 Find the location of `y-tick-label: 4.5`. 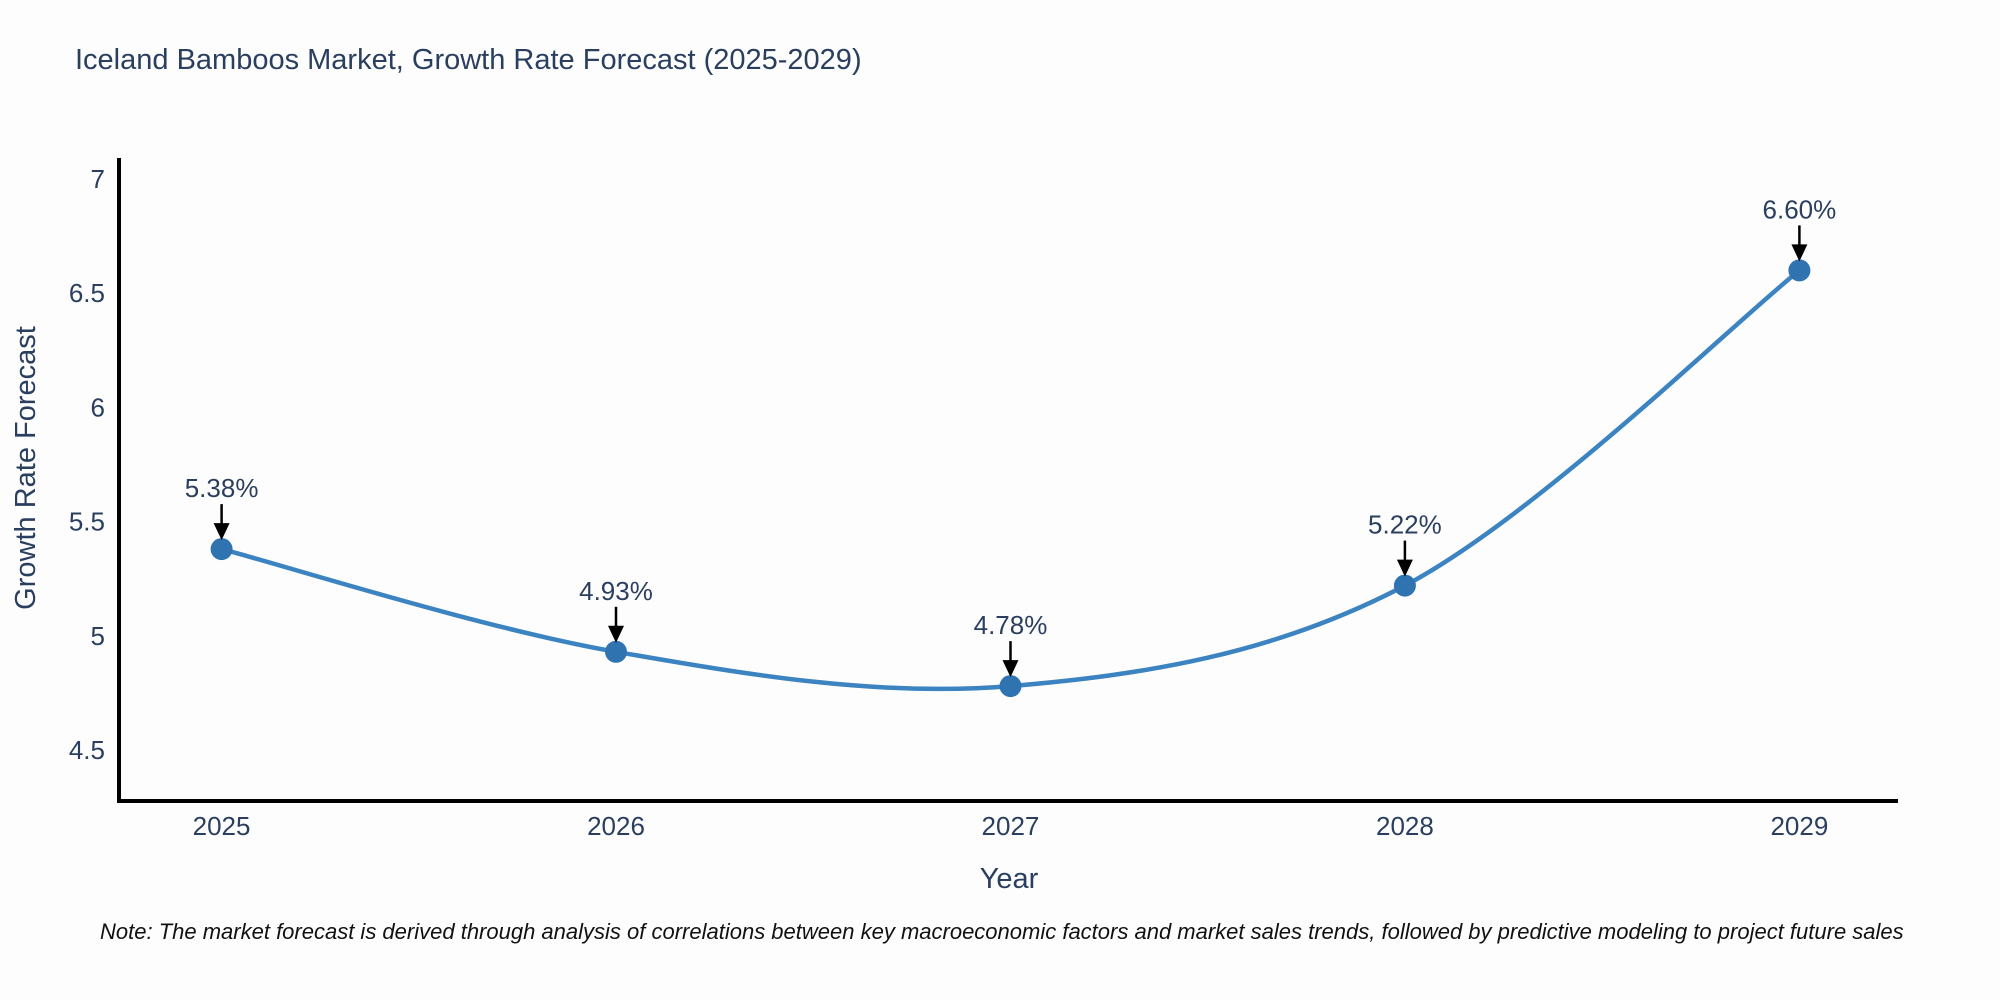

y-tick-label: 4.5 is located at coordinates (87, 750).